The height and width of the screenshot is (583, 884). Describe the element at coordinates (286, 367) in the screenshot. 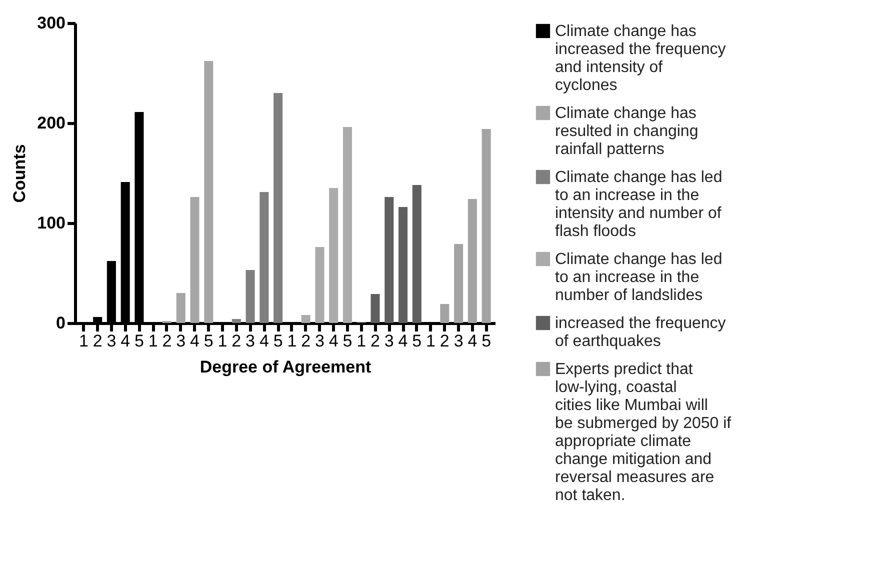

I see `x-axis-title: Degree of Agreement` at that location.